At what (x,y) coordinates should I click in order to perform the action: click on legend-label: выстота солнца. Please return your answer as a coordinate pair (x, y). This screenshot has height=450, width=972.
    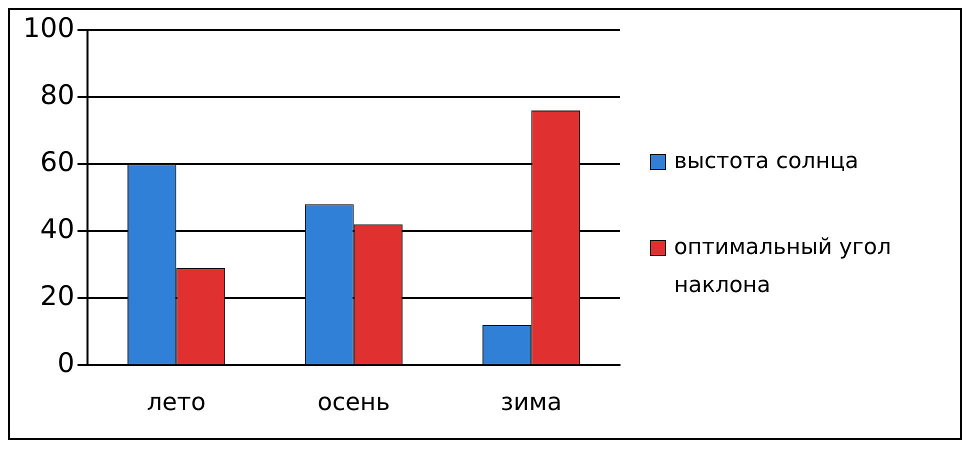
    Looking at the image, I should click on (766, 162).